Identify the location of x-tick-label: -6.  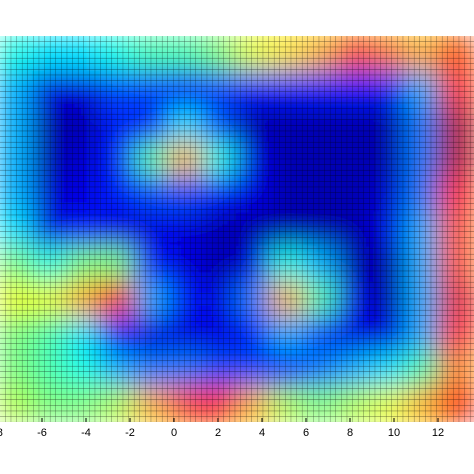
(42, 433).